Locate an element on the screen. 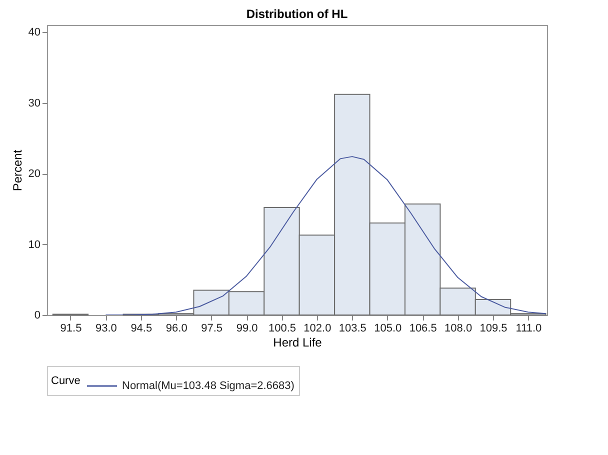  x-tick-label: 91.5 is located at coordinates (71, 328).